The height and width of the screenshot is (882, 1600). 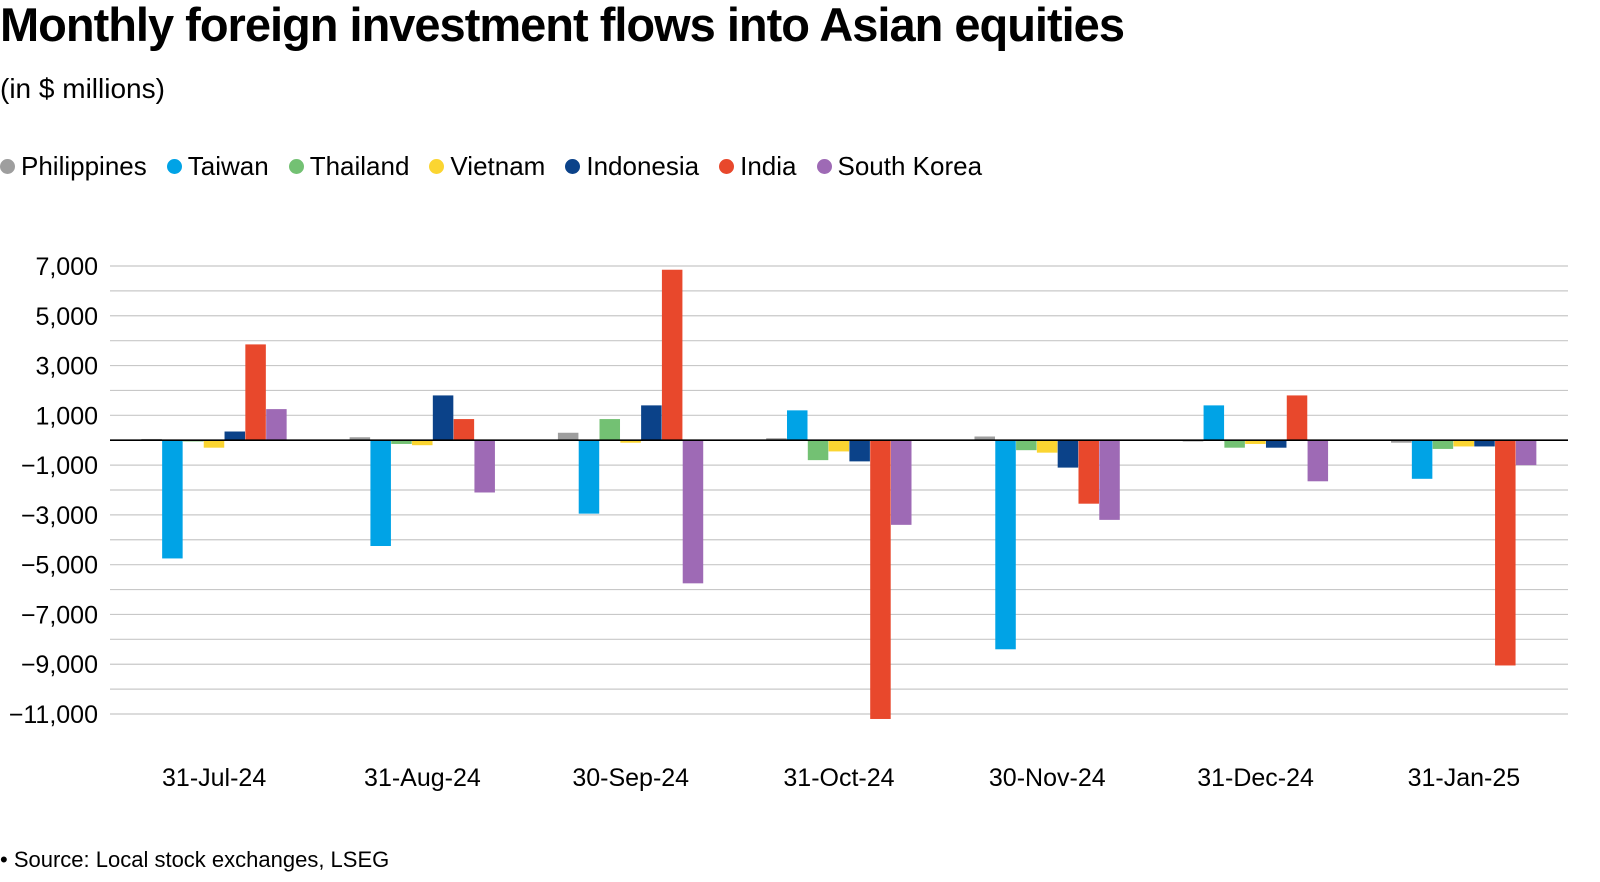 What do you see at coordinates (66, 416) in the screenshot?
I see `y-tick-label: 1,000` at bounding box center [66, 416].